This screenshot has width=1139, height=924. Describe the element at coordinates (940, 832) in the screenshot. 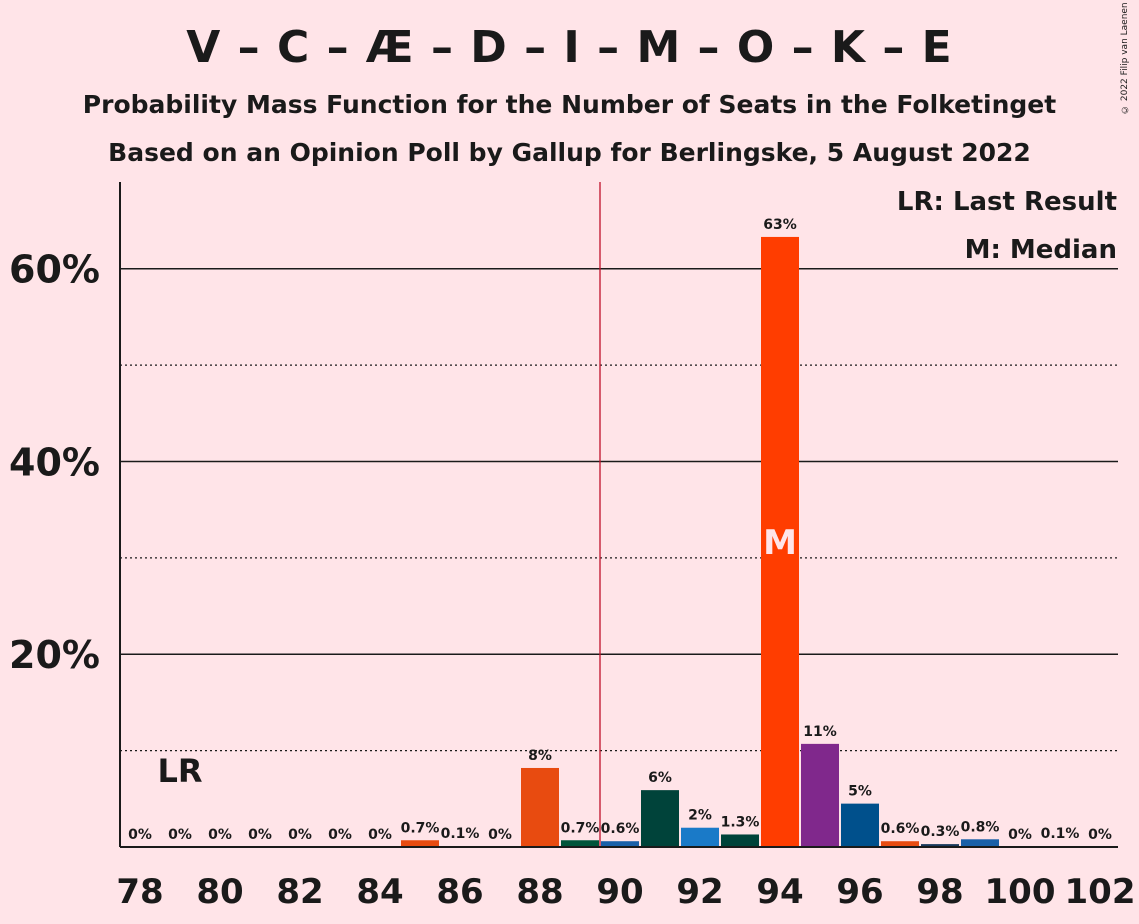

I see `bar-label-98: 0.3%` at that location.